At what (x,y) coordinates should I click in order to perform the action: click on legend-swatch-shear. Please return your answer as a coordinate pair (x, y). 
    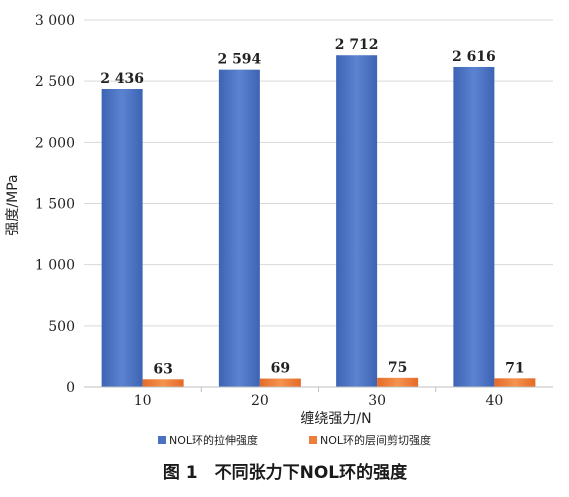
    Looking at the image, I should click on (313, 440).